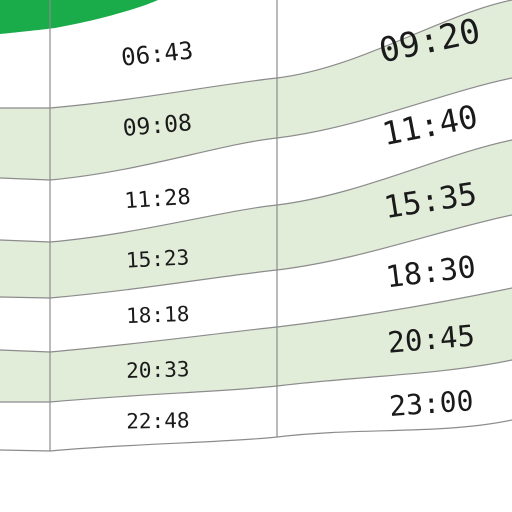 The image size is (512, 512). What do you see at coordinates (157, 53) in the screenshot?
I see `time-cell: 06:43` at bounding box center [157, 53].